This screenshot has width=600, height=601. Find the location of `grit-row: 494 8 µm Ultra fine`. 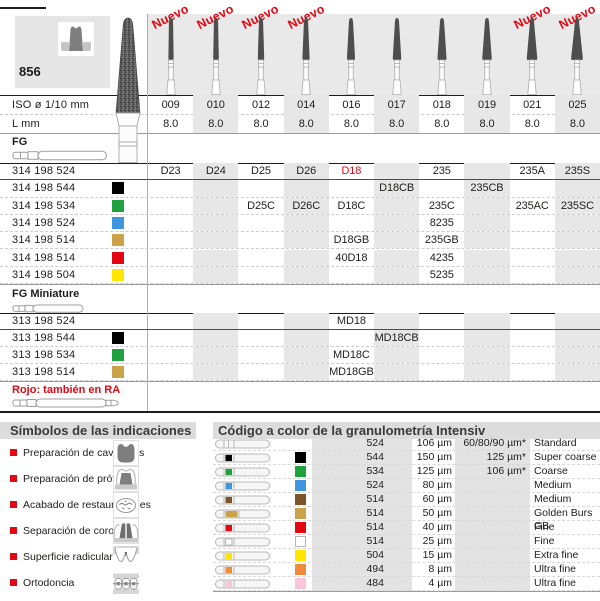

grit-row: 494 8 µm Ultra fine is located at coordinates (406, 570).